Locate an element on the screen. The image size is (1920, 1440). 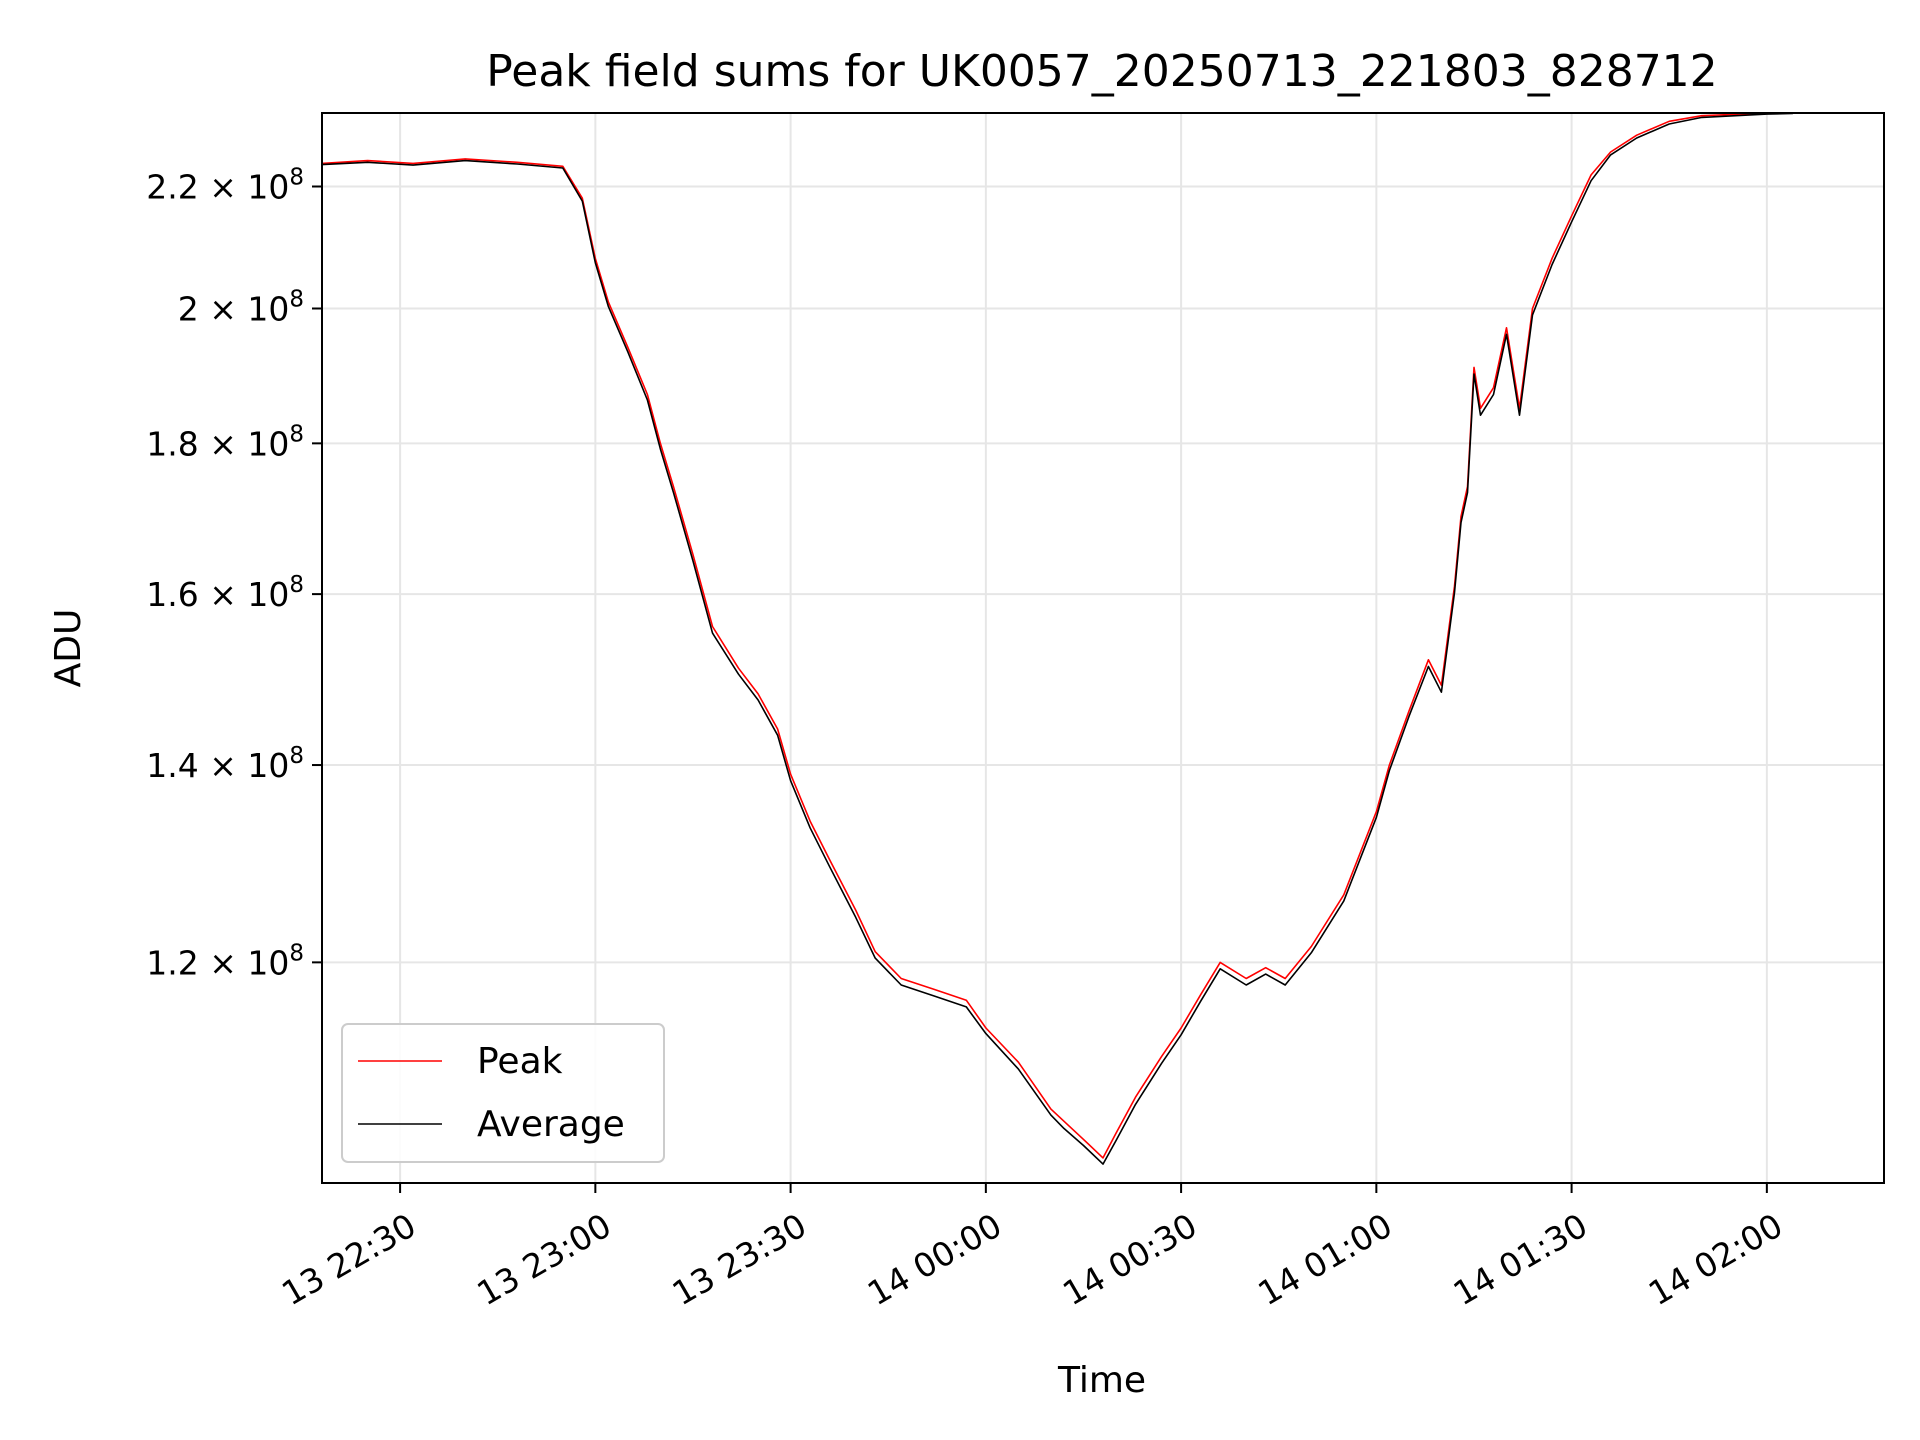
legend-label-peak: Peak is located at coordinates (520, 1061).